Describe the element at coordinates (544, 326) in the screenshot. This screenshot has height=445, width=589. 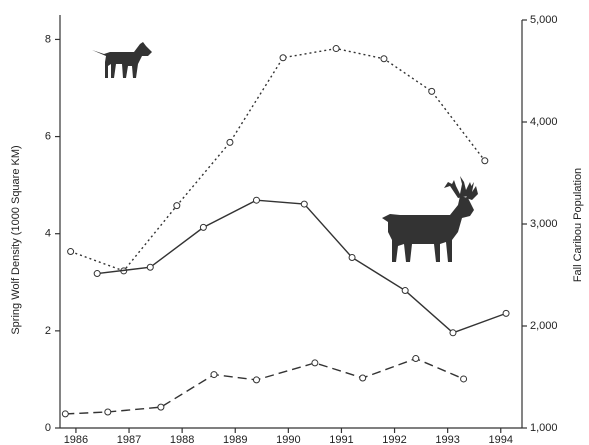
I see `y2-tick-label: 2,000` at that location.